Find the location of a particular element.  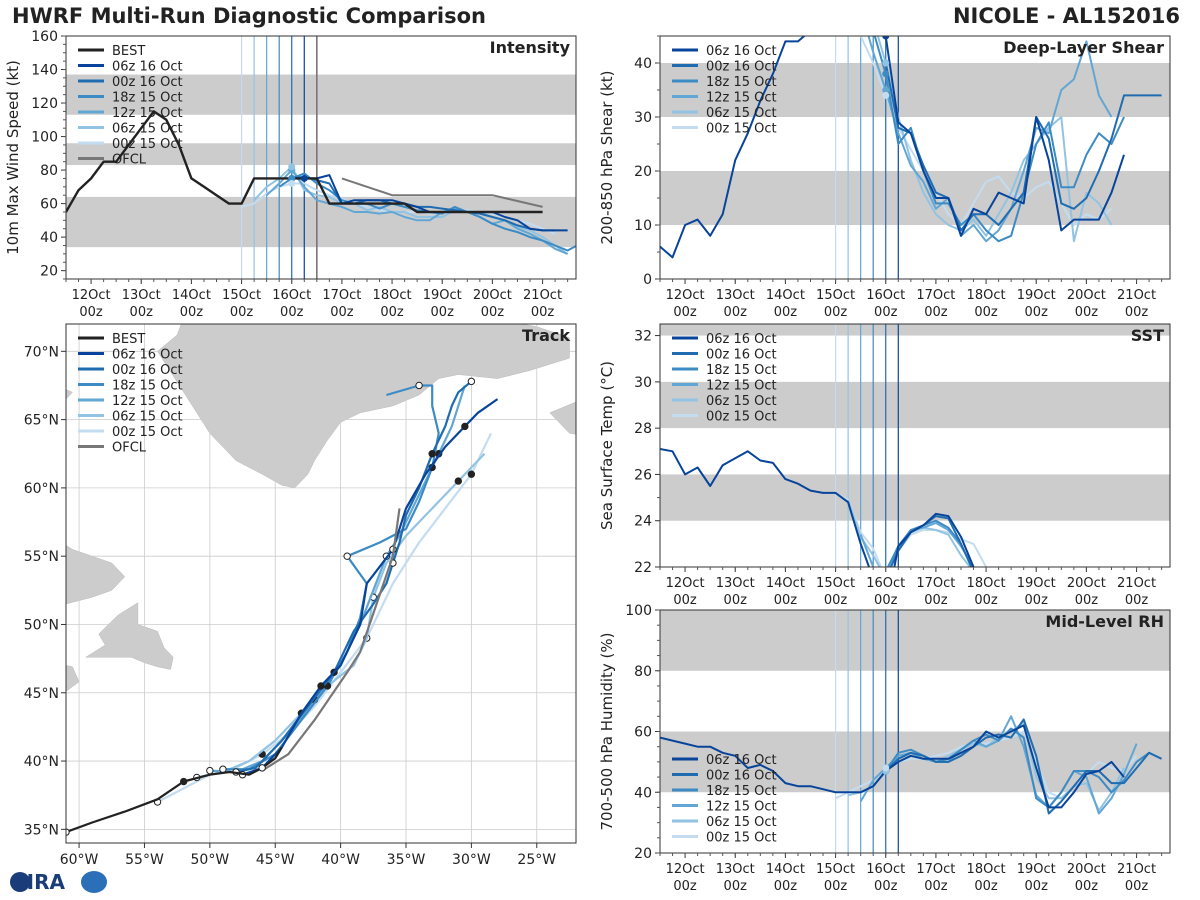

rh-init-marker-00z-15-oct is located at coordinates (886, 768).